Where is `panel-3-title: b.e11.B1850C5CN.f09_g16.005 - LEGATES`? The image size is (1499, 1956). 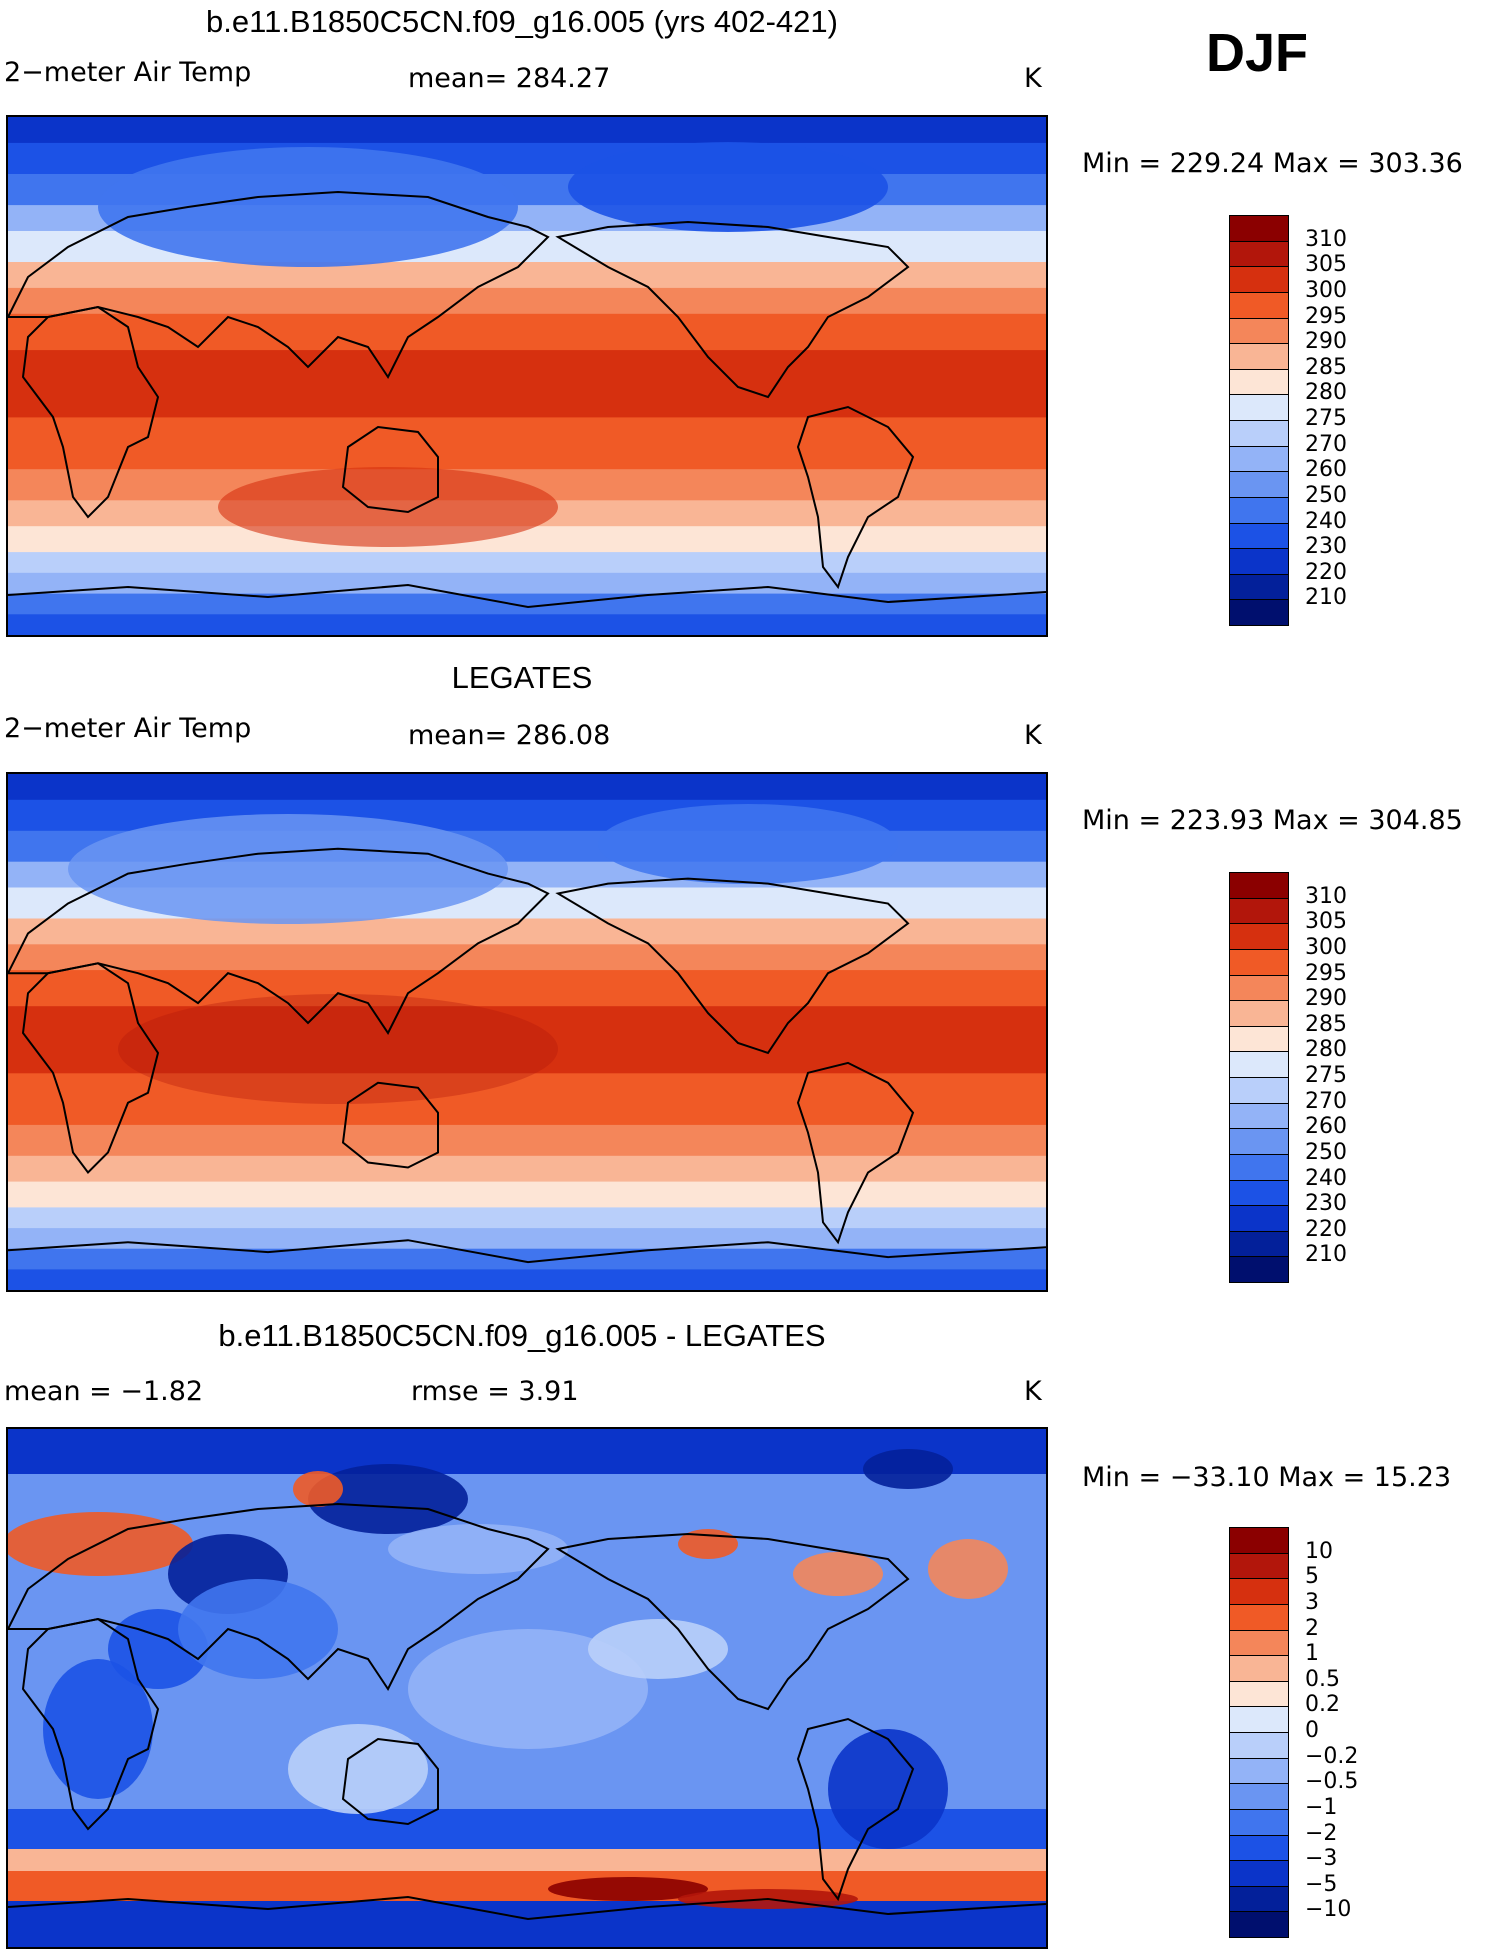
panel-3-title: b.e11.B1850C5CN.f09_g16.005 - LEGATES is located at coordinates (522, 1335).